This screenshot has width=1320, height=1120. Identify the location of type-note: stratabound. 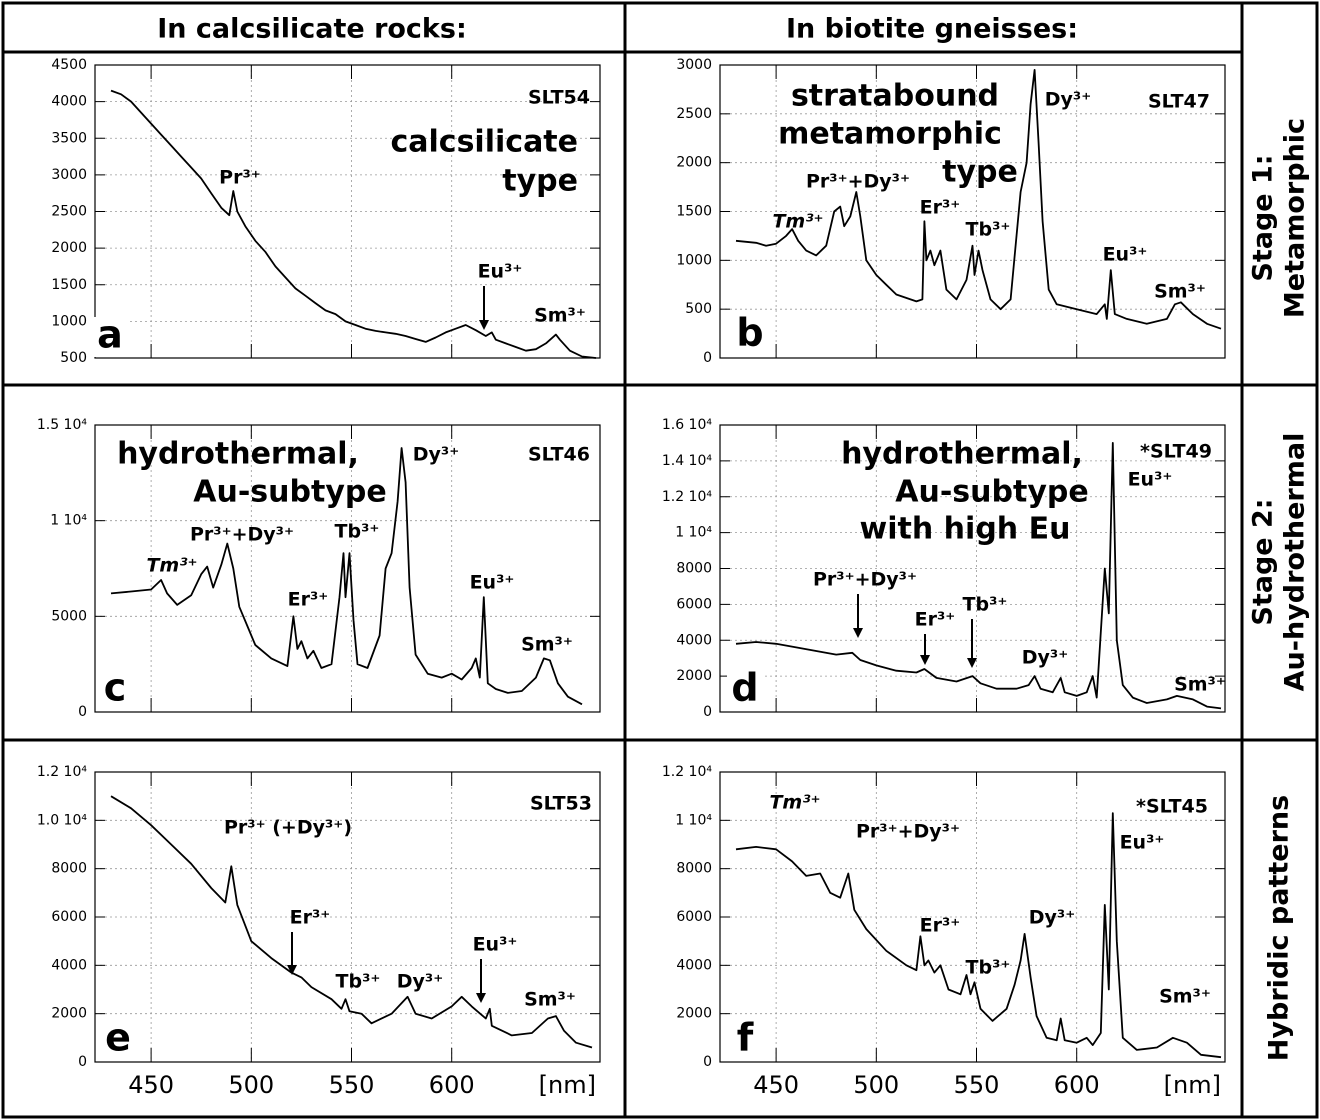
(895, 96).